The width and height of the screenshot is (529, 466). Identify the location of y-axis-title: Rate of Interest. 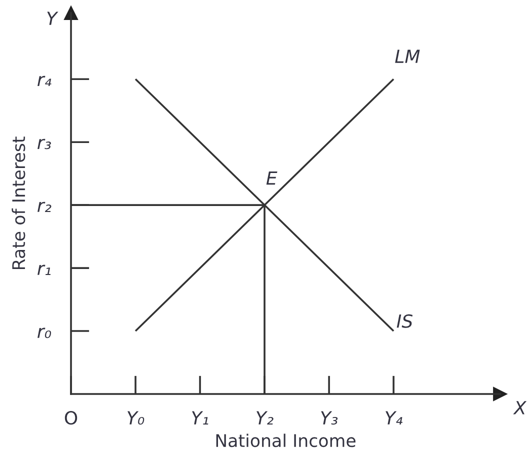
(19, 203).